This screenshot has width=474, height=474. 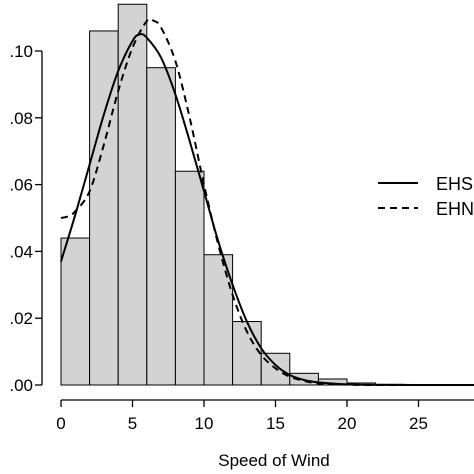 I want to click on y-tick-label: .08, so click(x=21, y=118).